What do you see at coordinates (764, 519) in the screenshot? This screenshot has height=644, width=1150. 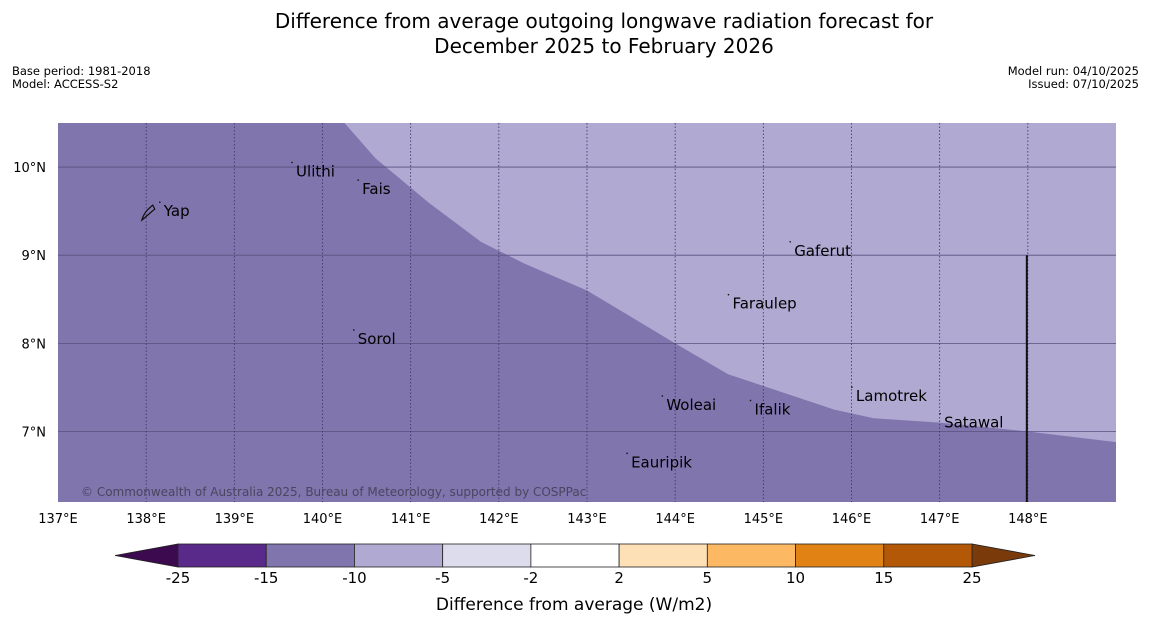 I see `lon-tick-label: 145°E` at bounding box center [764, 519].